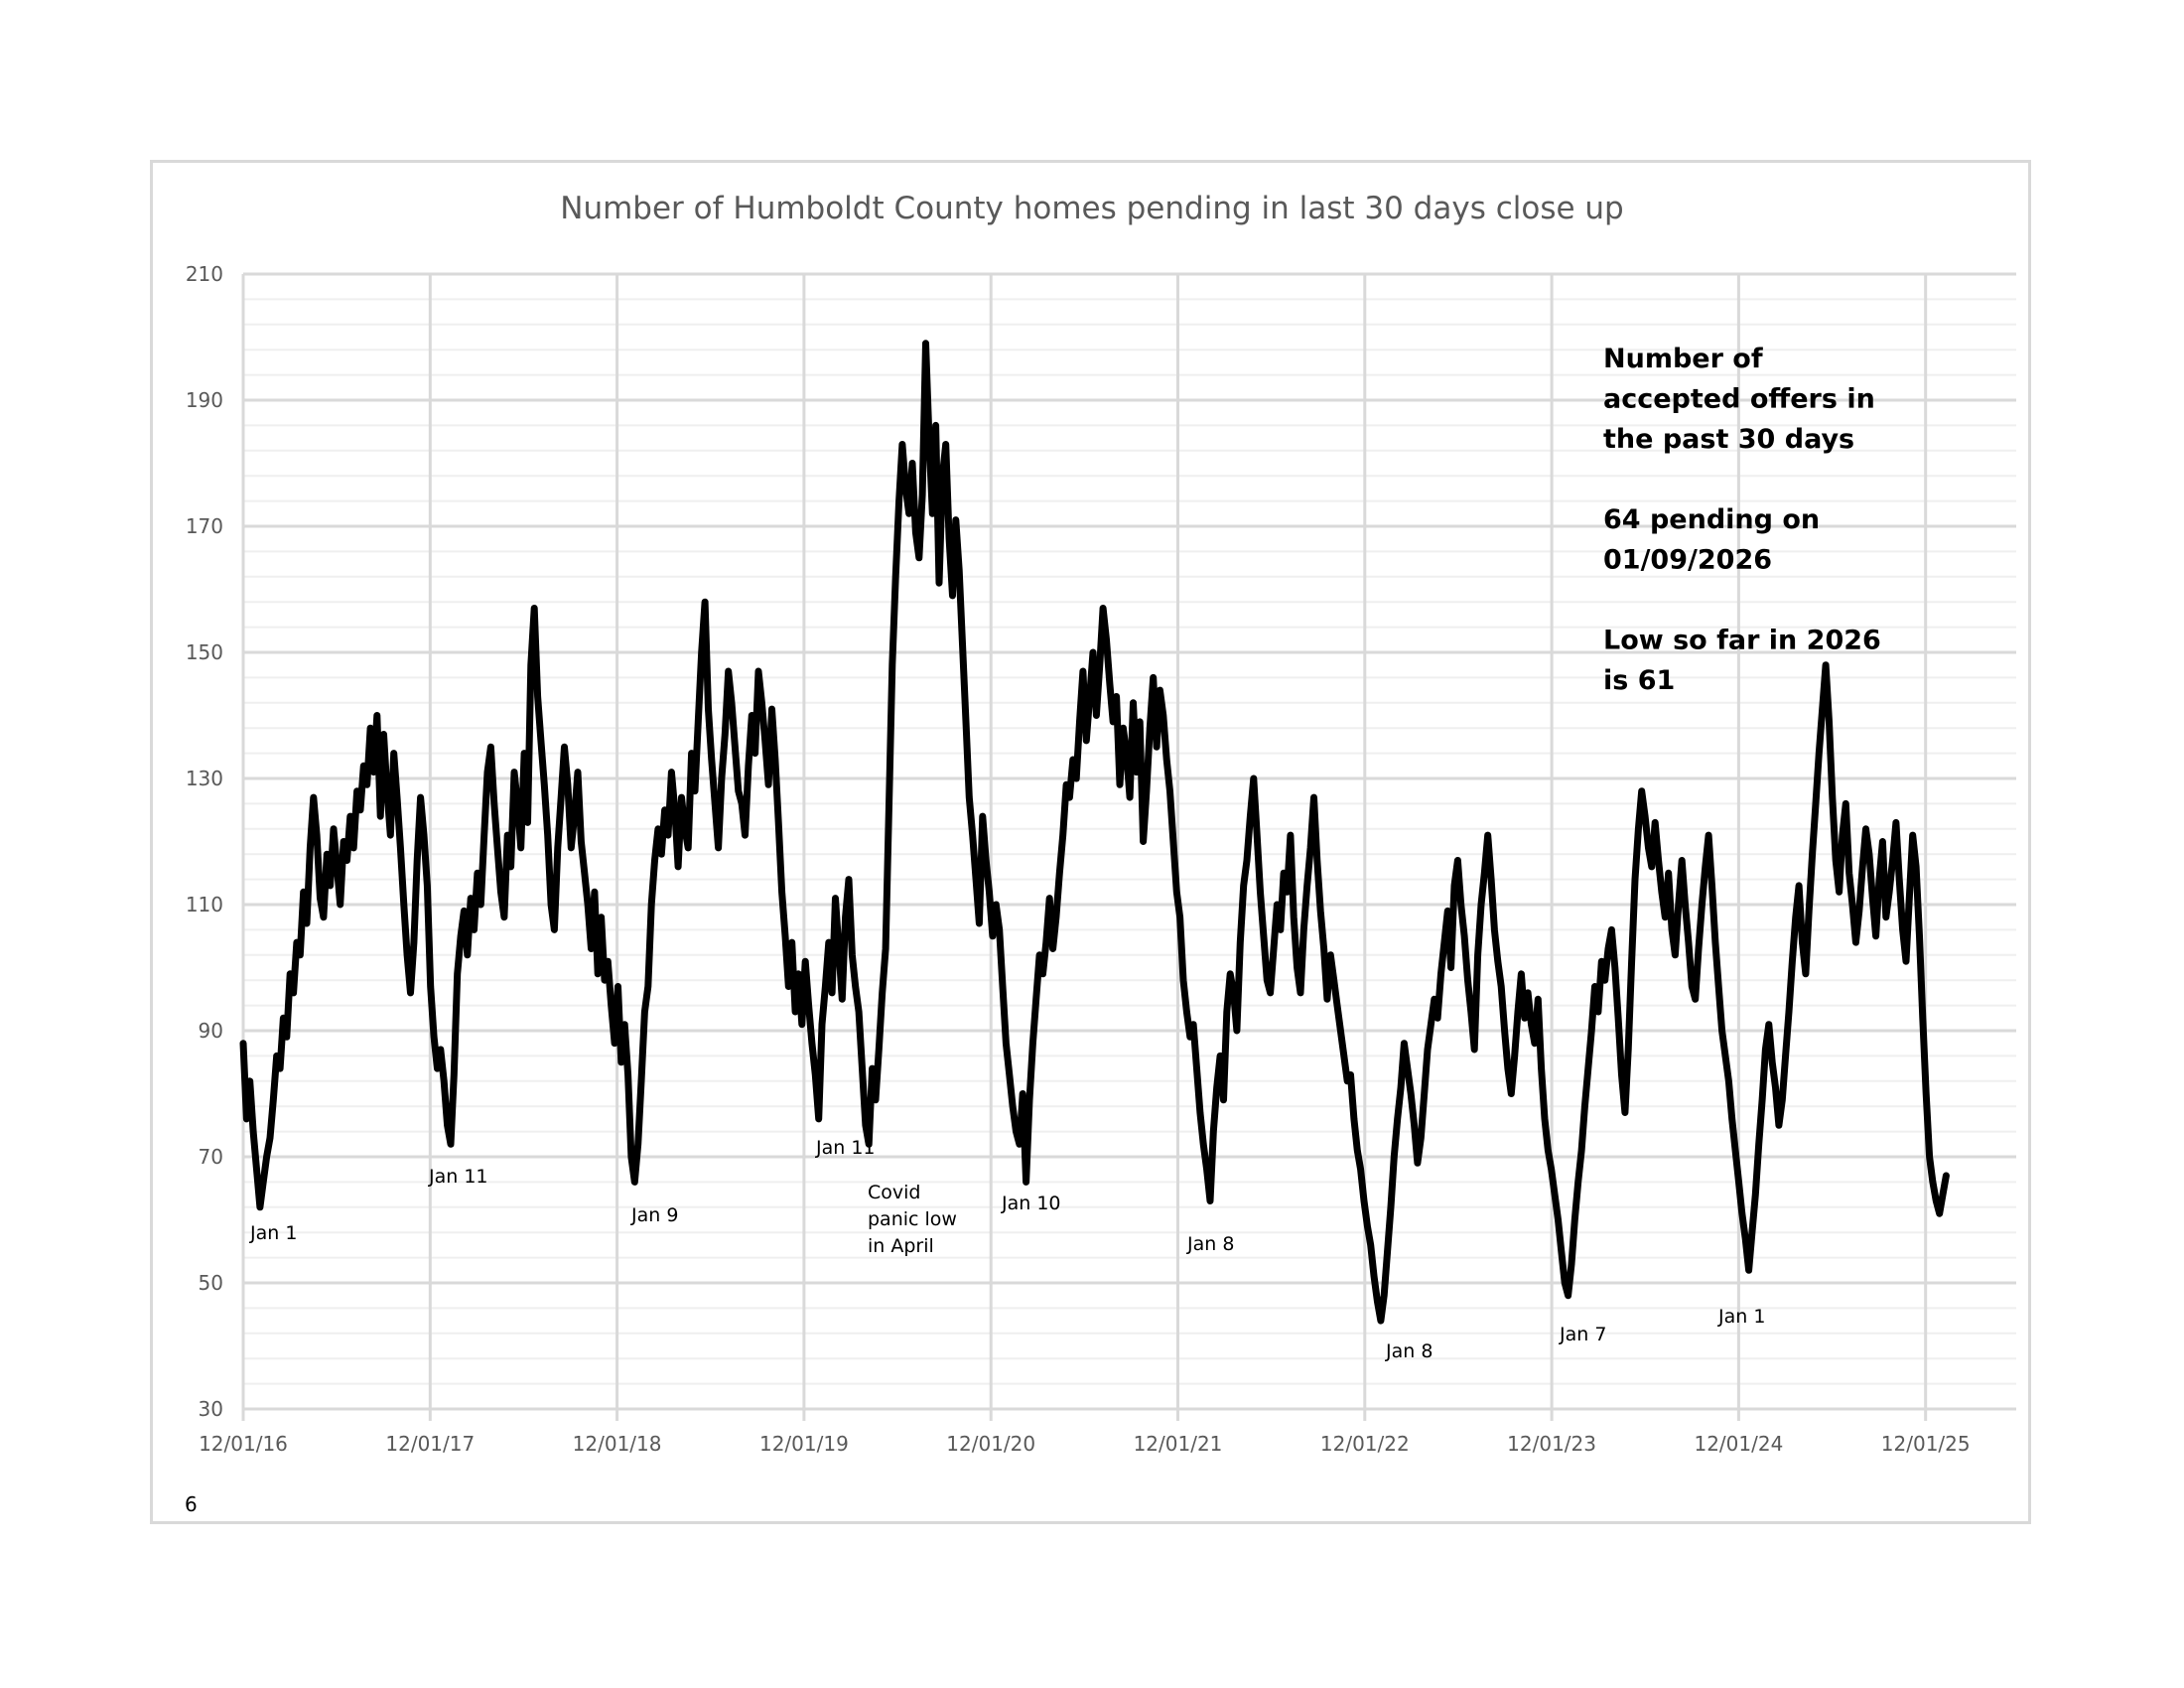 The image size is (2184, 1688). What do you see at coordinates (1739, 399) in the screenshot?
I see `note-line: accepted offers in` at bounding box center [1739, 399].